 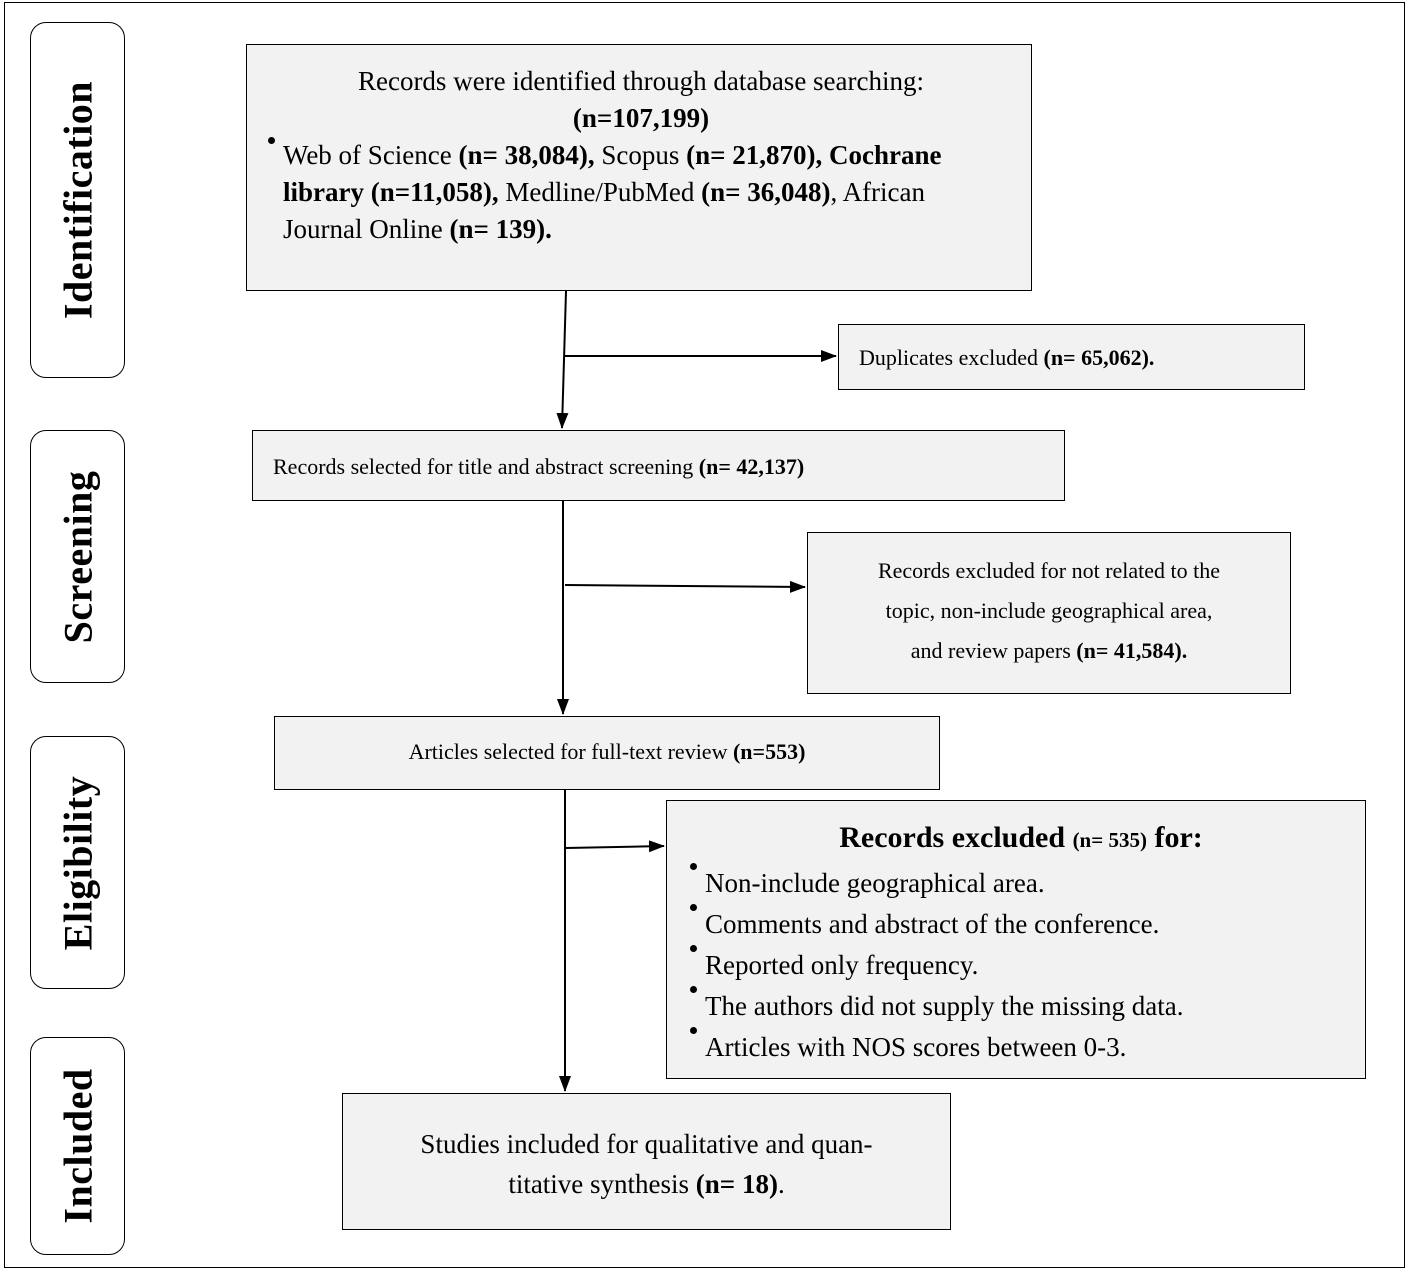 I want to click on duplicates-box: Duplicates excluded (n= 65,062)., so click(x=1071, y=357).